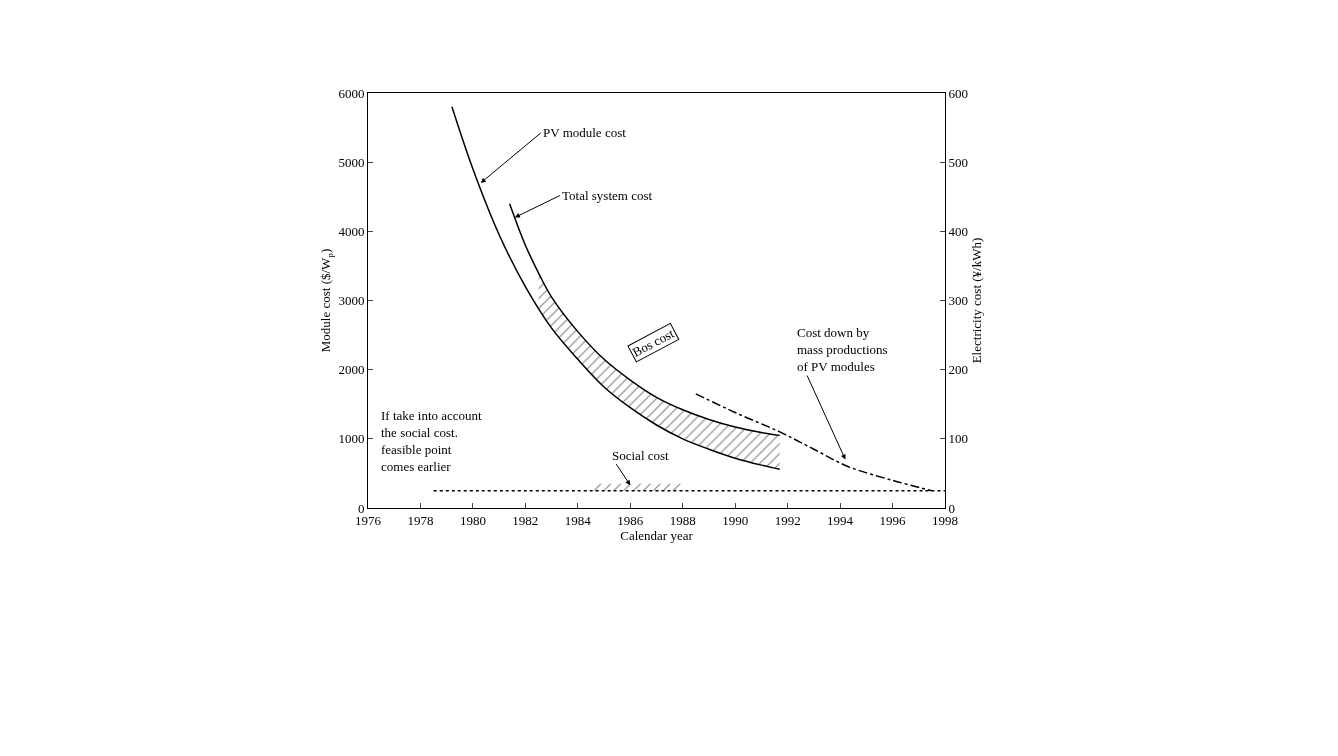 The height and width of the screenshot is (756, 1338). I want to click on x-tick-label: 1984, so click(578, 520).